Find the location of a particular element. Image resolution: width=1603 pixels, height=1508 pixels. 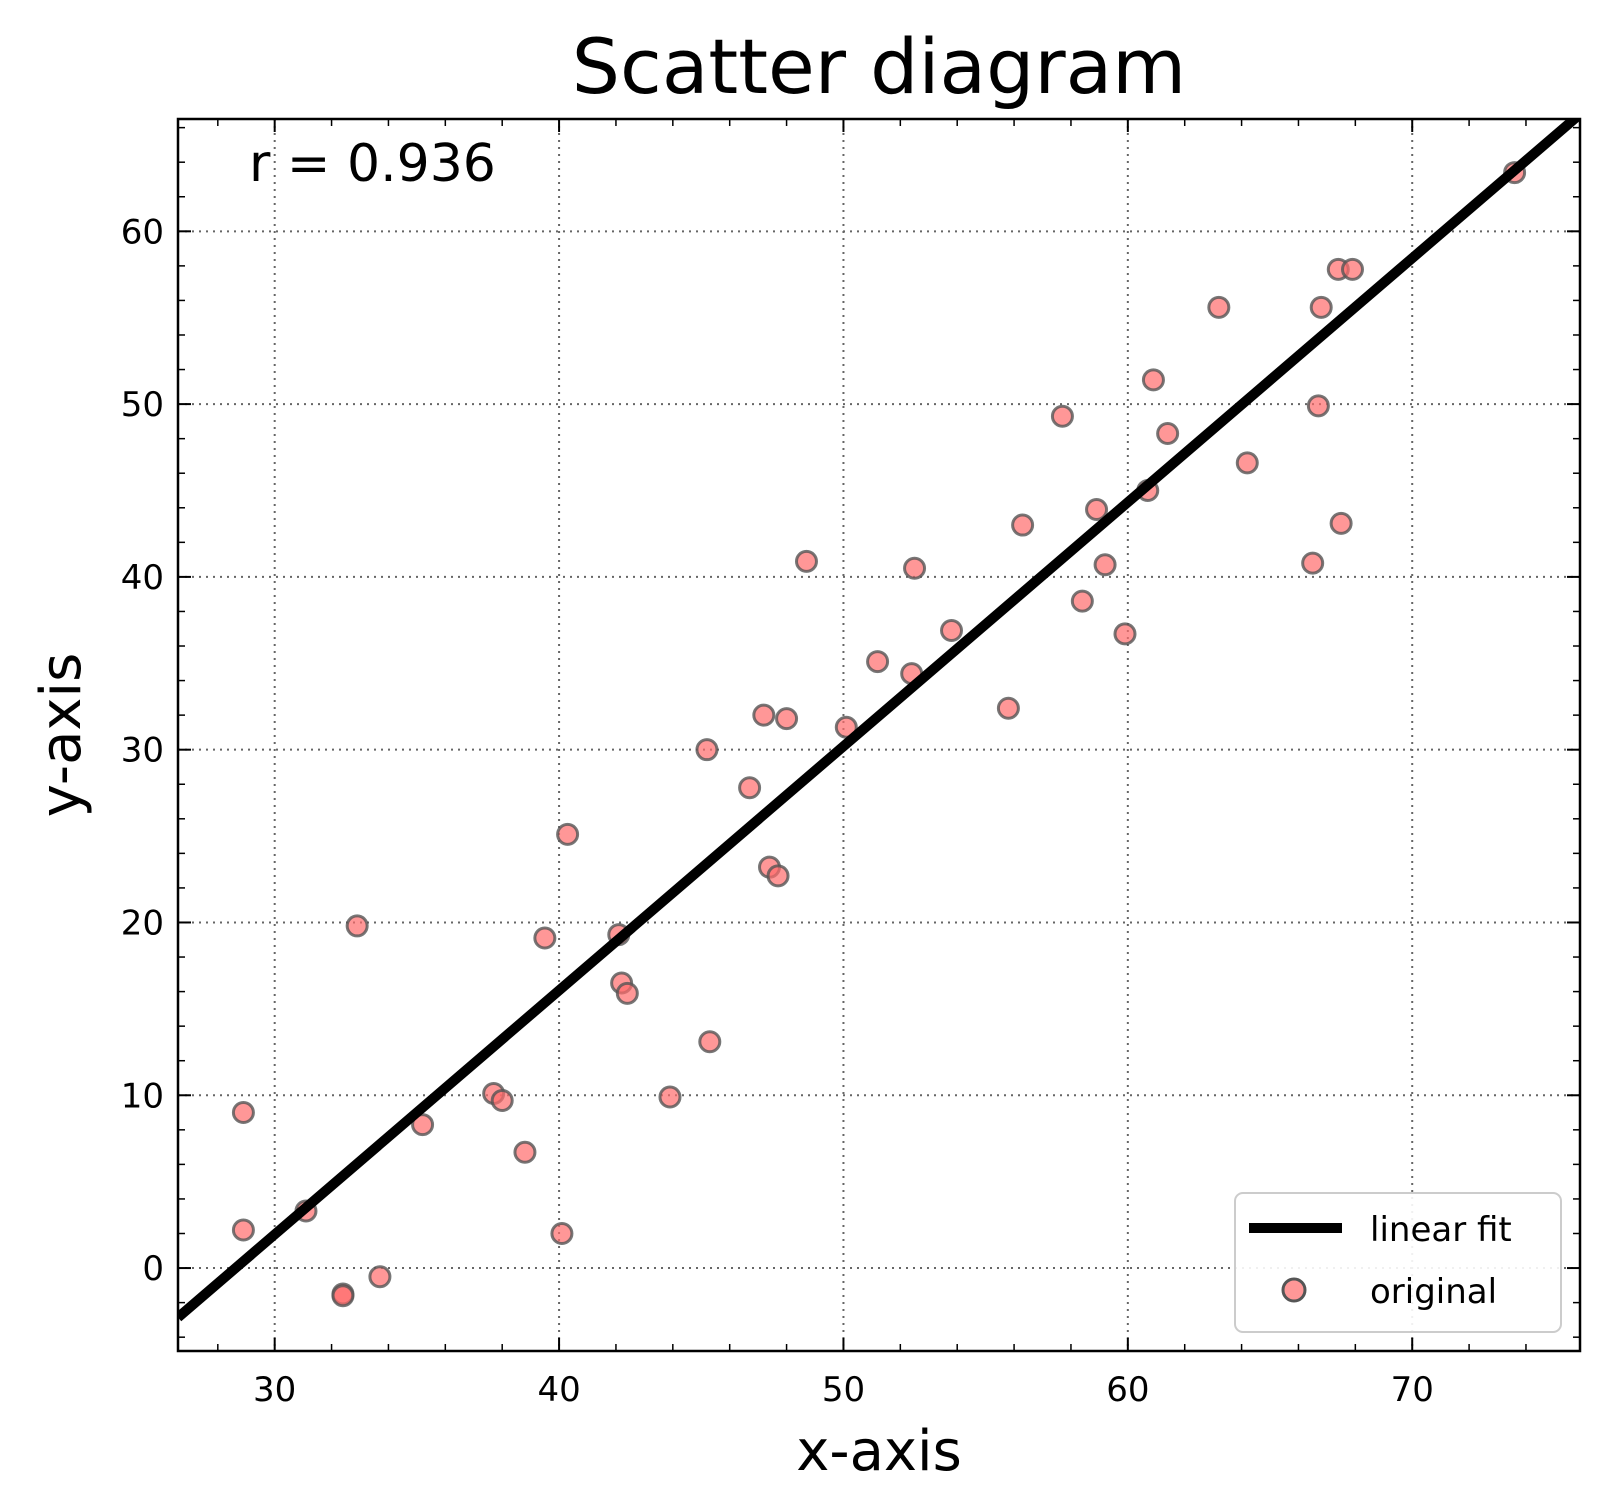

legend-original-swatch is located at coordinates (1294, 1290).